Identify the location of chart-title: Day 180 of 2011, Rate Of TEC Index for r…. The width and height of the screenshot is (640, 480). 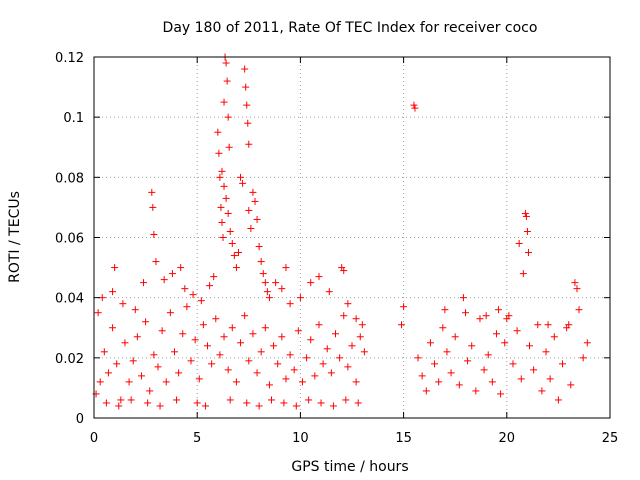
(350, 28).